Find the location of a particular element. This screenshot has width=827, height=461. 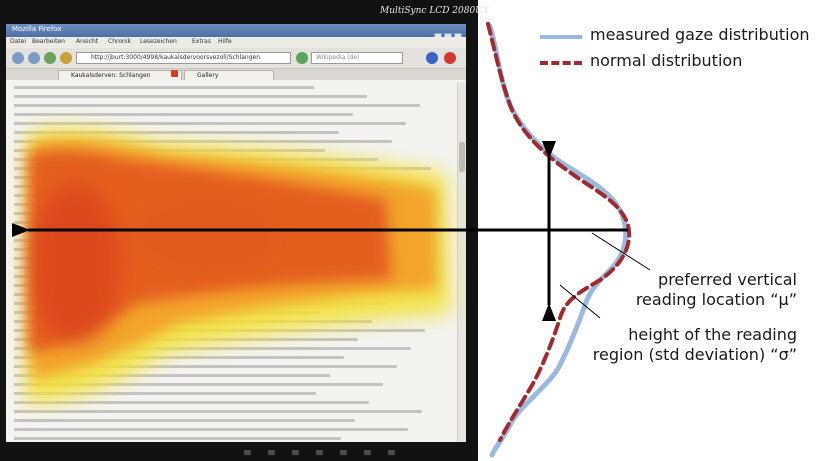

home-icon is located at coordinates (66, 58).